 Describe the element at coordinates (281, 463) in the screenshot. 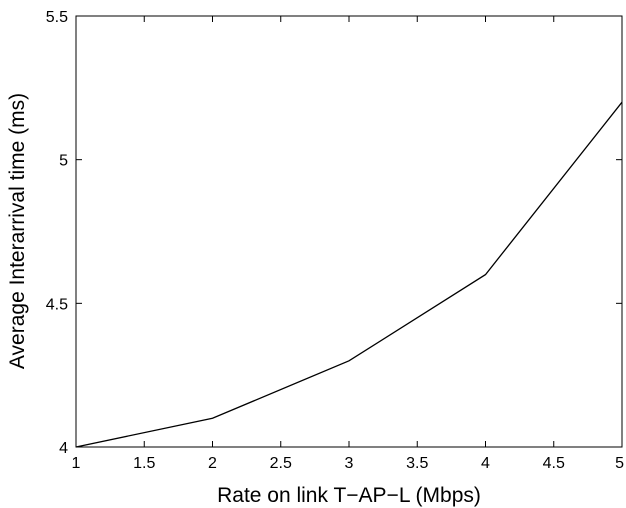

I see `x-tick-label: 2.5` at that location.